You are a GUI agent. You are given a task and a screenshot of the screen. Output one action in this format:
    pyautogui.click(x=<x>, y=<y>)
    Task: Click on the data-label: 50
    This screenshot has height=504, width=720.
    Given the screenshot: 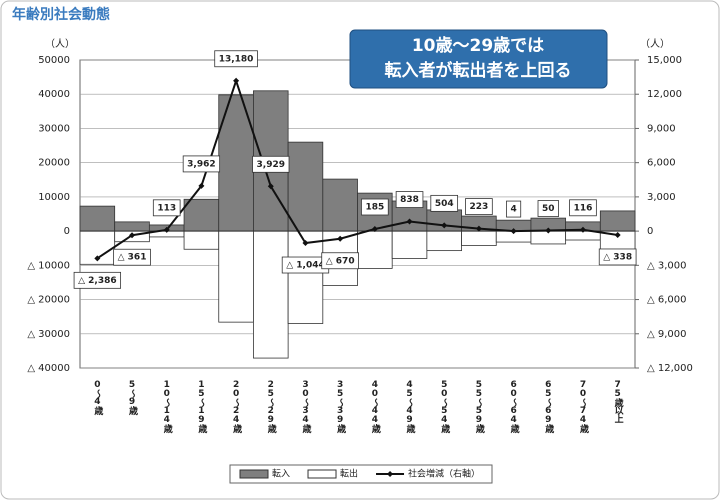 What is the action you would take?
    pyautogui.click(x=548, y=209)
    